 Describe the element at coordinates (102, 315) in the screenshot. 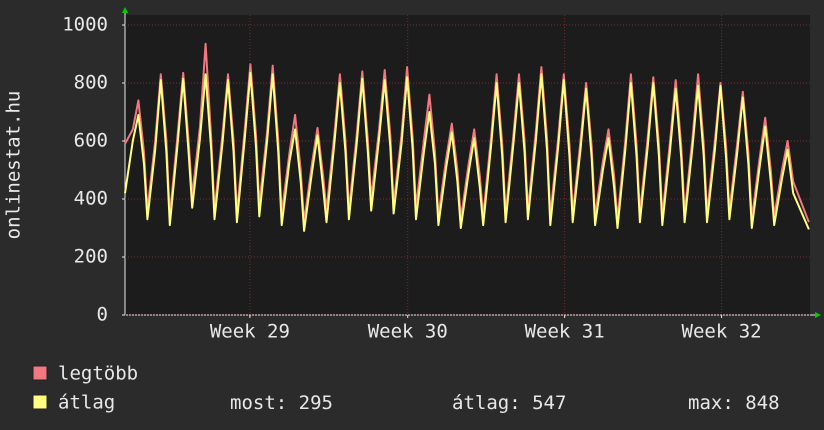

I see `y-tick-label: 0` at that location.